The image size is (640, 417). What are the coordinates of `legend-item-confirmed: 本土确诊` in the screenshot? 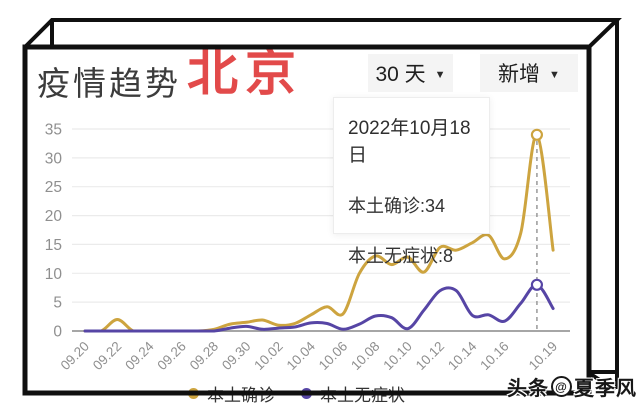 It's located at (231, 393).